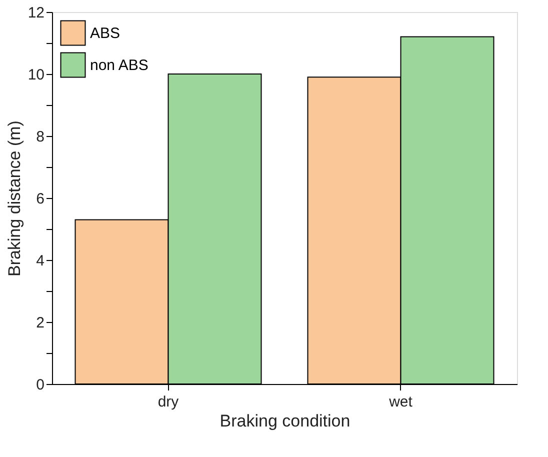 This screenshot has height=457, width=548. What do you see at coordinates (40, 137) in the screenshot?
I see `y-tick-label: 8` at bounding box center [40, 137].